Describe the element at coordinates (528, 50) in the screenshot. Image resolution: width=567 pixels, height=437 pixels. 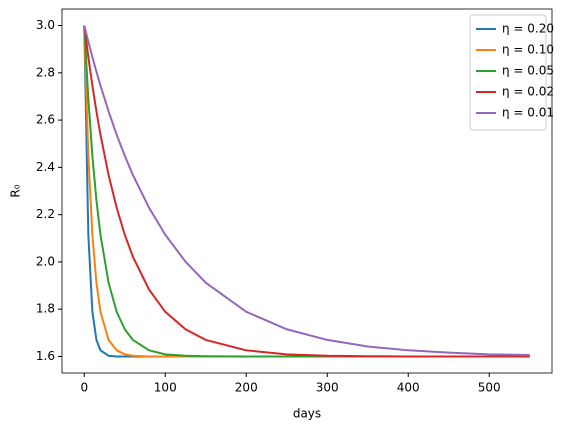
I see `legend-label: η = 0.10` at that location.